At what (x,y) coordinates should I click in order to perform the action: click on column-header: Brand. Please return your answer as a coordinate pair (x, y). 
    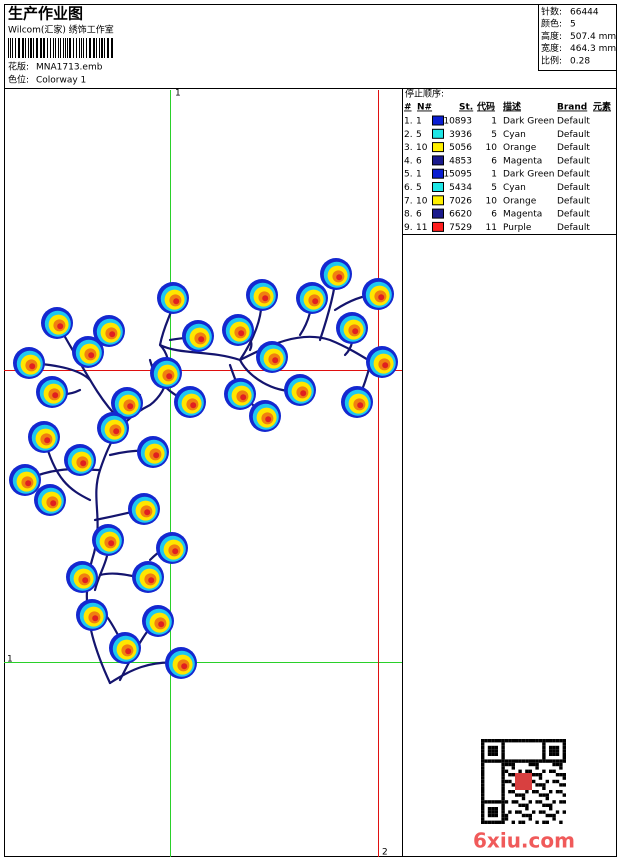
    Looking at the image, I should click on (572, 108).